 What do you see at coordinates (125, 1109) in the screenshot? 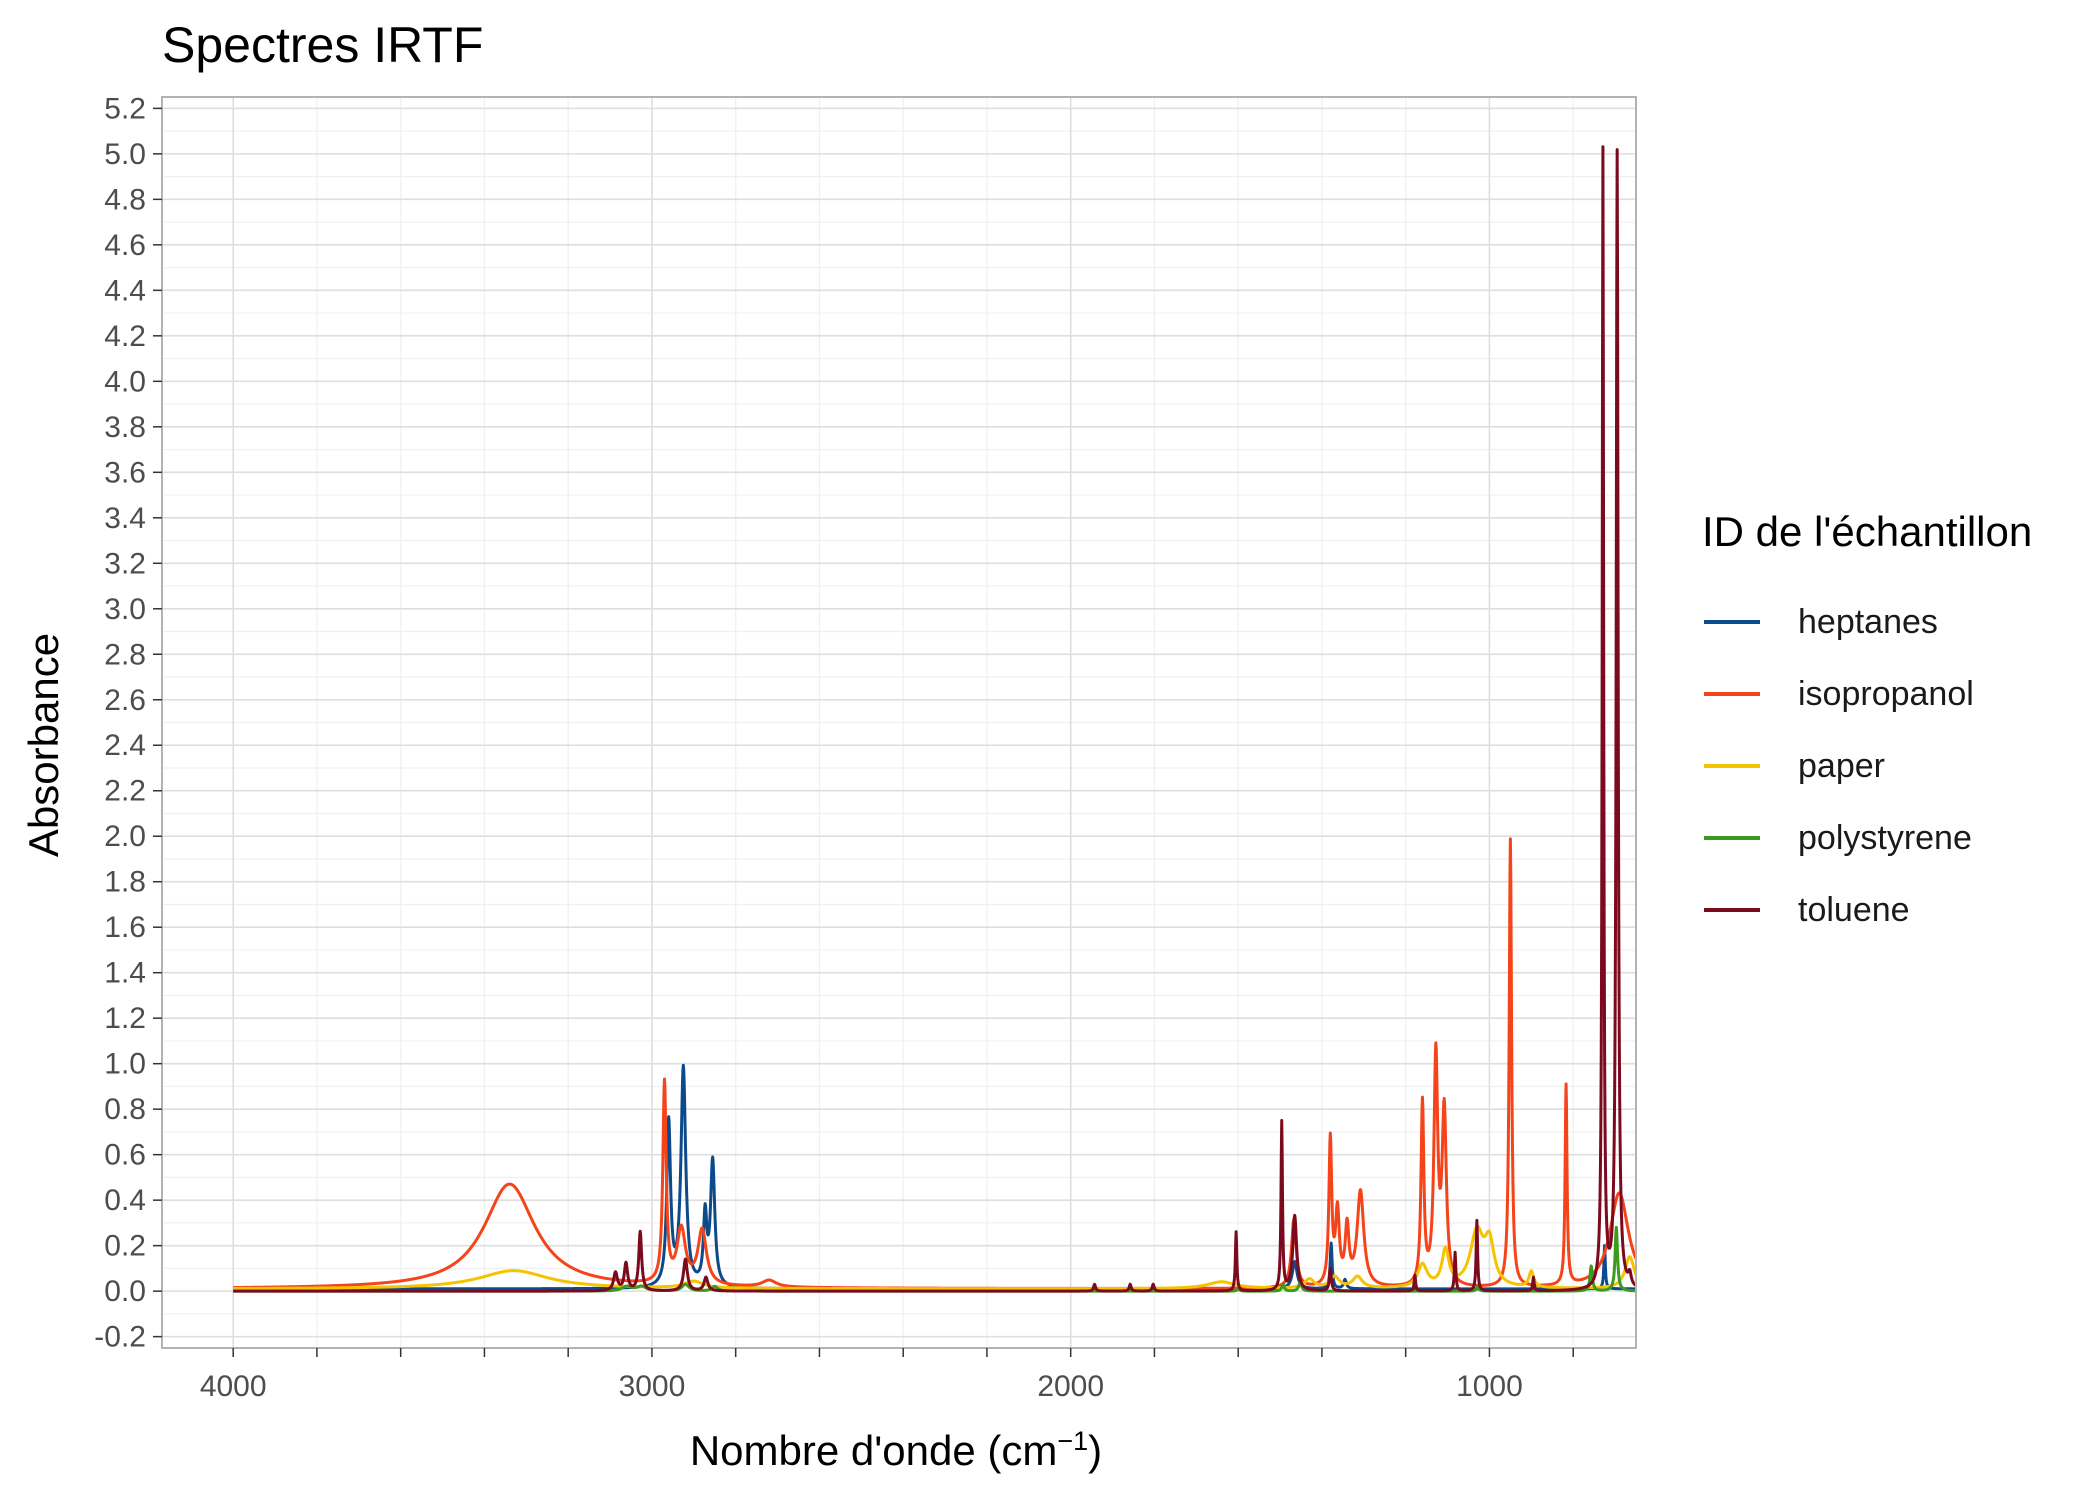
I see `y-tick-label: 0.8` at bounding box center [125, 1109].